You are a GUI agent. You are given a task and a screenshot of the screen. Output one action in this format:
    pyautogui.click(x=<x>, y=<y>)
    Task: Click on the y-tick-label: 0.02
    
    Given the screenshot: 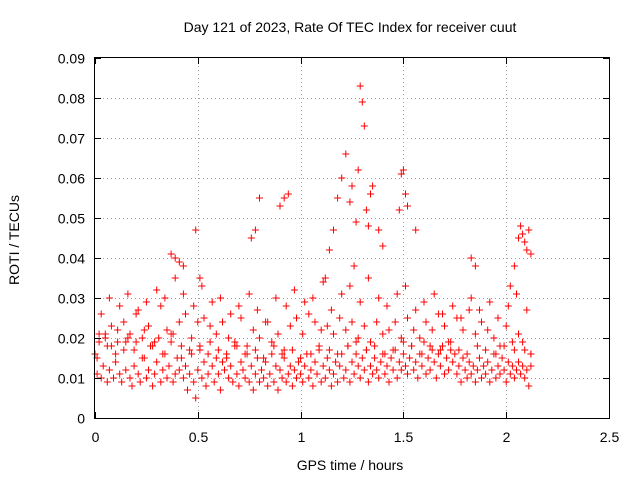 What is the action you would take?
    pyautogui.click(x=71, y=339)
    